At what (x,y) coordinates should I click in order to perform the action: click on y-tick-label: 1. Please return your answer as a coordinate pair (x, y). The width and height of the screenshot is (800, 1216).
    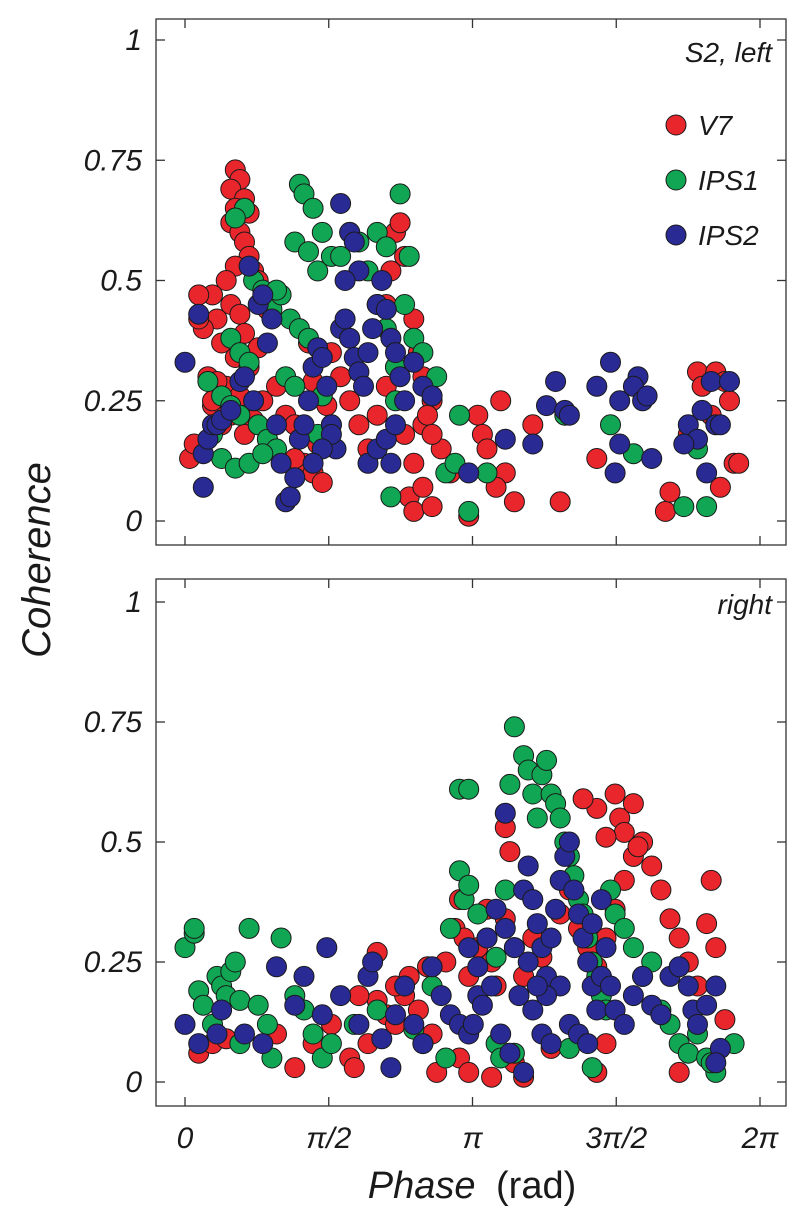
    Looking at the image, I should click on (133, 602).